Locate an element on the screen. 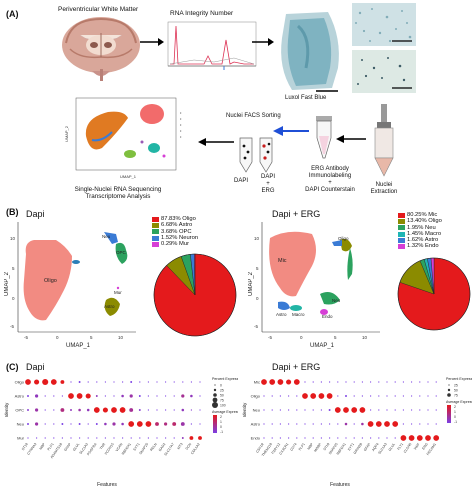 Image resolution: width=474 pixels, height=491 pixels. legend-average-title: Average Expression is located at coordinates (459, 402).